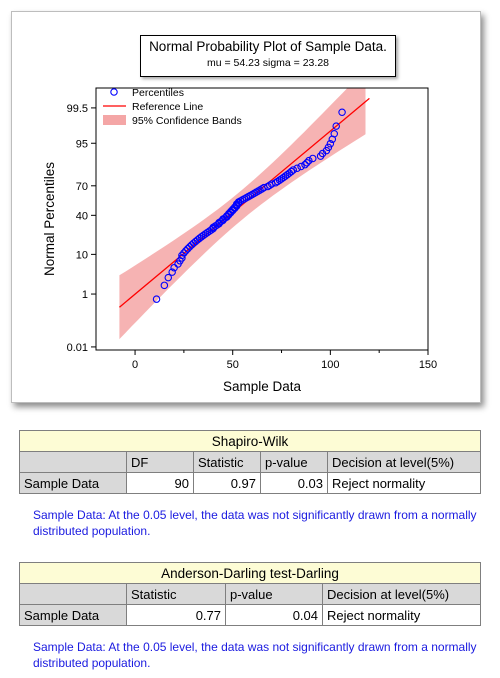  I want to click on table-title: Shapiro-Wilk, so click(250, 441).